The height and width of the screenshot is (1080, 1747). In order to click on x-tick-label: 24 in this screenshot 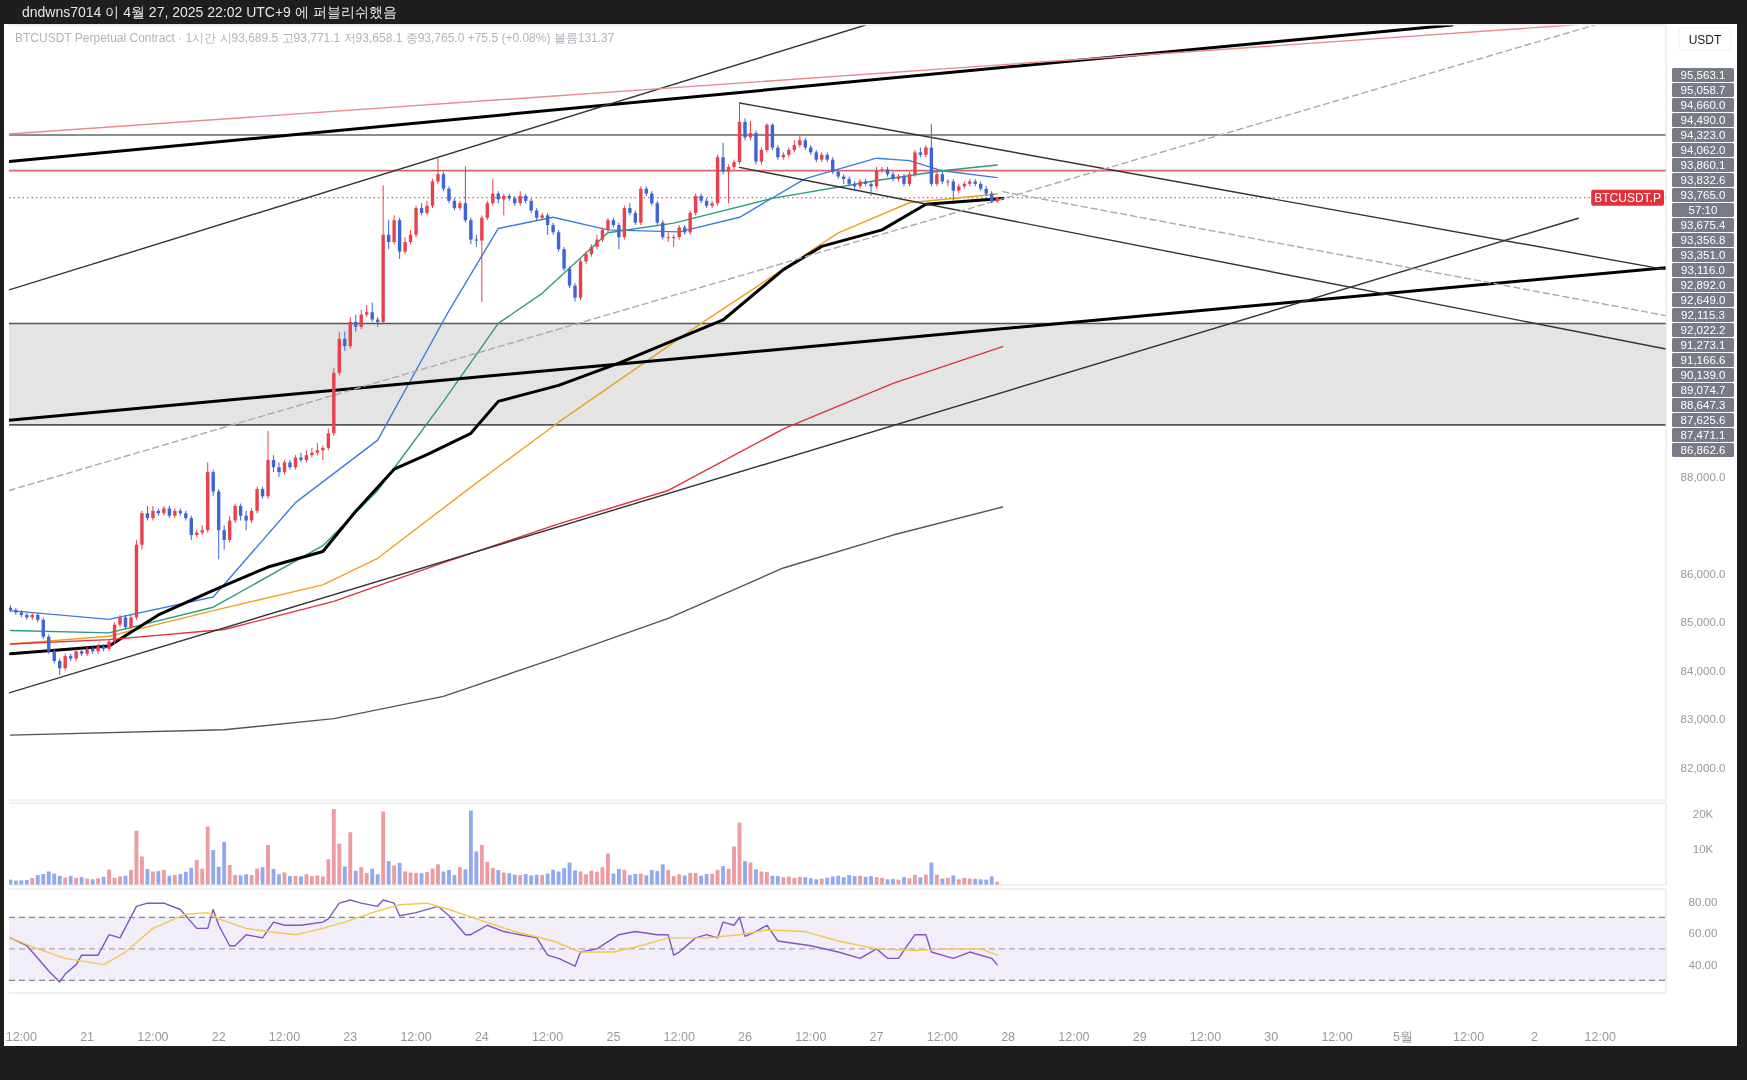, I will do `click(481, 1037)`.